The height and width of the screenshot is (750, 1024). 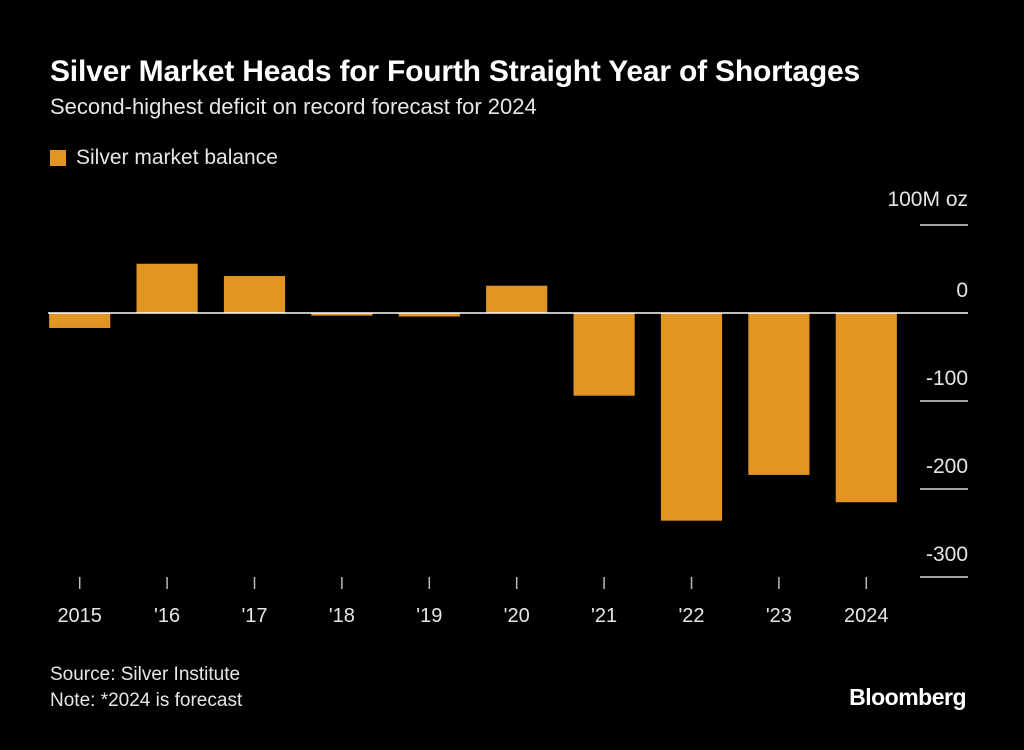 I want to click on y-tick-label-4: -300, so click(x=947, y=554).